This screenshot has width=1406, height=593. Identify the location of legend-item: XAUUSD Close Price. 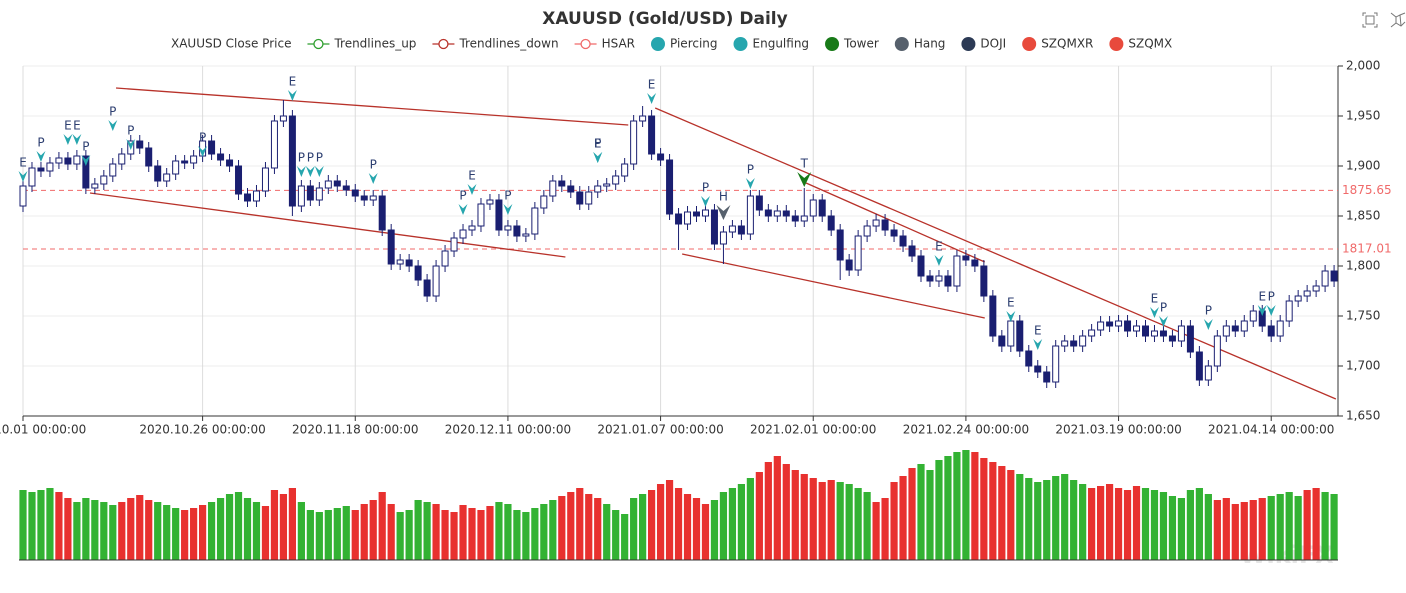
(231, 44).